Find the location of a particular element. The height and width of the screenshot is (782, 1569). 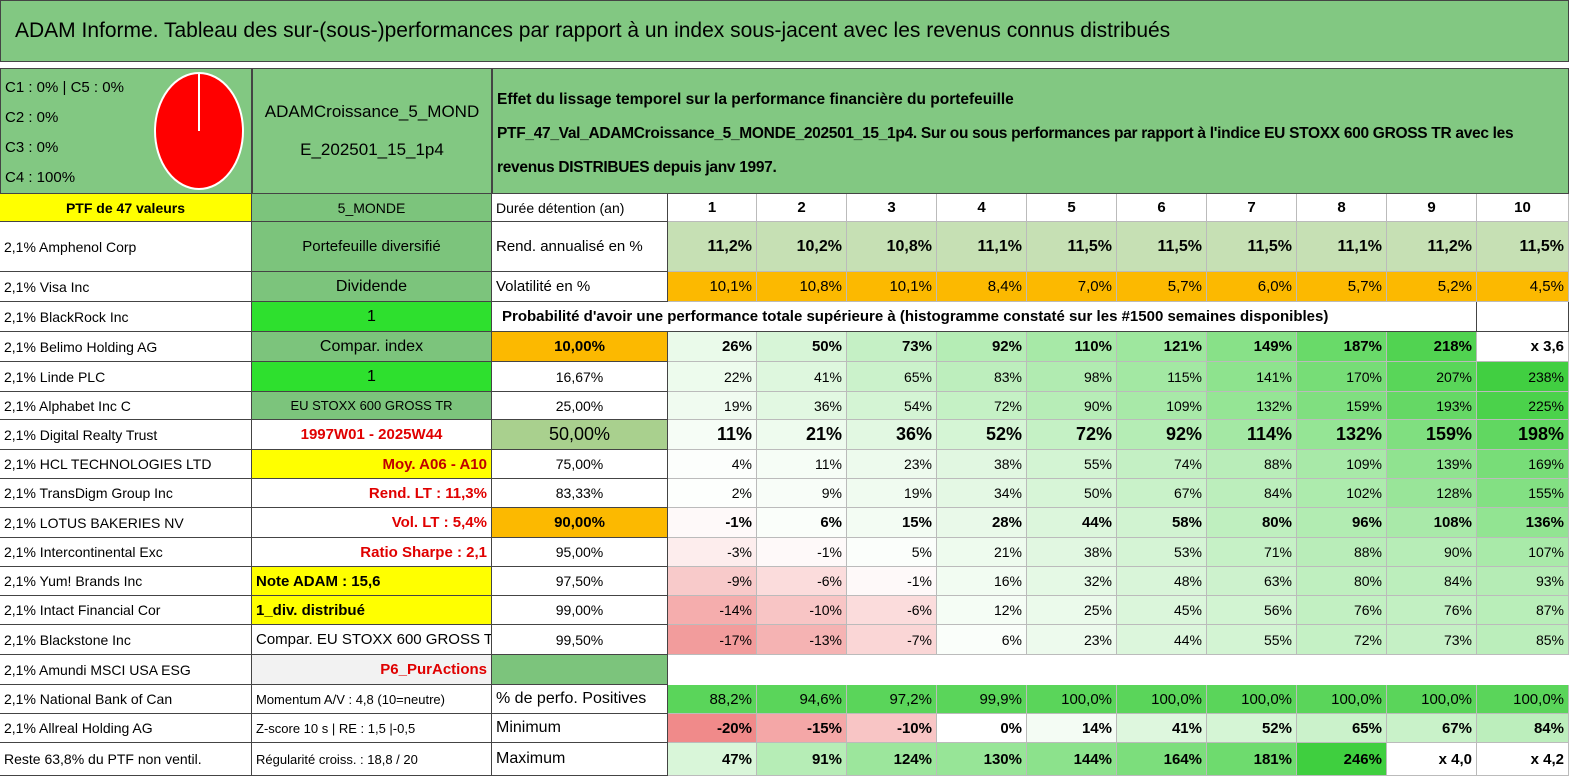

value-cell: 6,0% is located at coordinates (1252, 287).